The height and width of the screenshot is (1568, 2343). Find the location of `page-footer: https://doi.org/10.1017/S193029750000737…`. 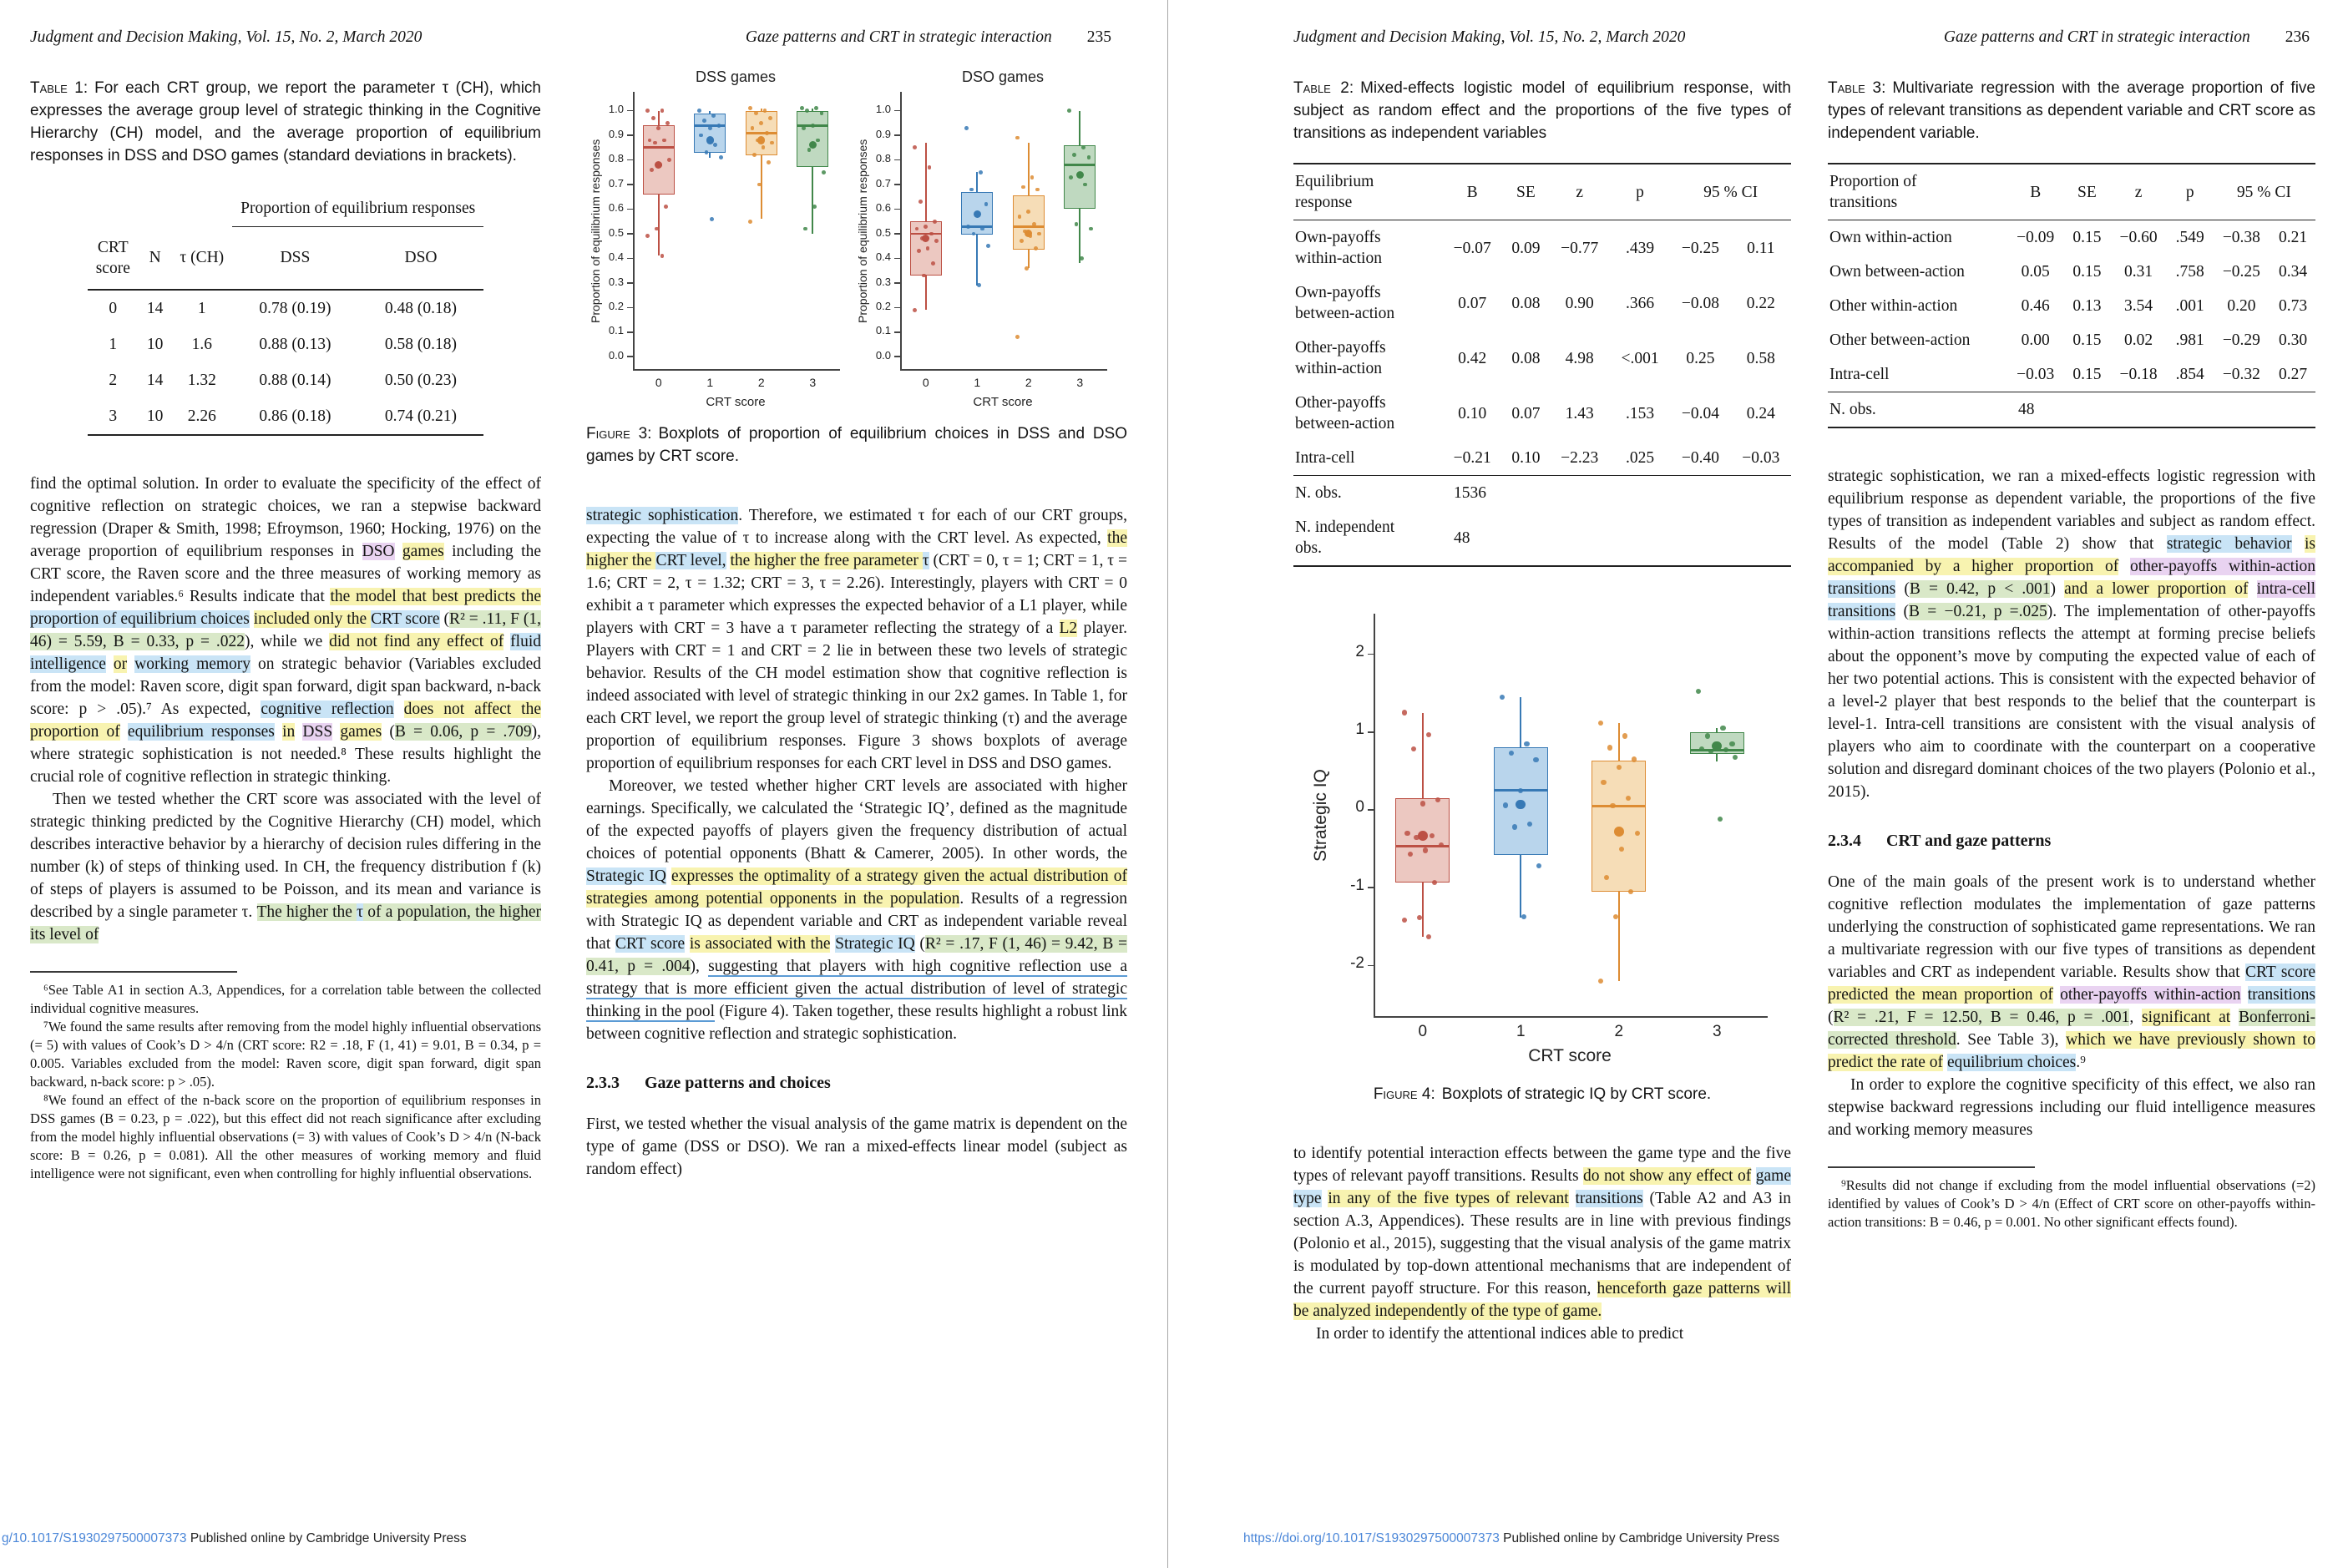

page-footer: https://doi.org/10.1017/S193029750000737… is located at coordinates (1511, 1538).